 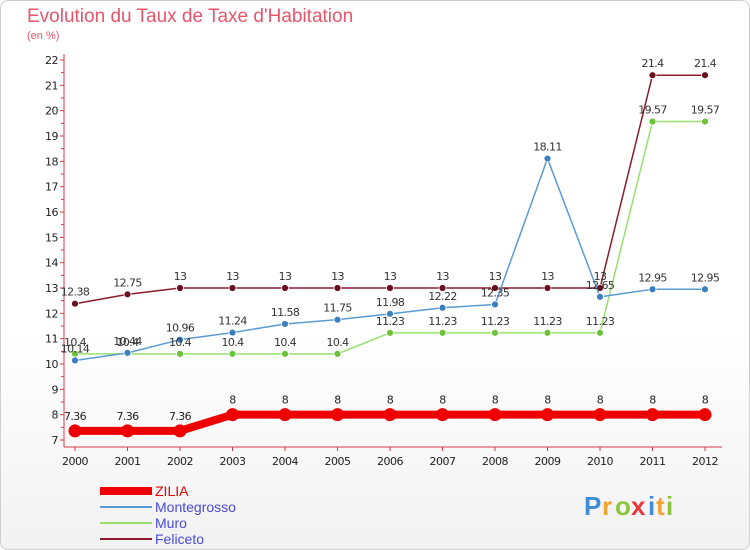 What do you see at coordinates (128, 461) in the screenshot?
I see `x-tick-label: 2001` at bounding box center [128, 461].